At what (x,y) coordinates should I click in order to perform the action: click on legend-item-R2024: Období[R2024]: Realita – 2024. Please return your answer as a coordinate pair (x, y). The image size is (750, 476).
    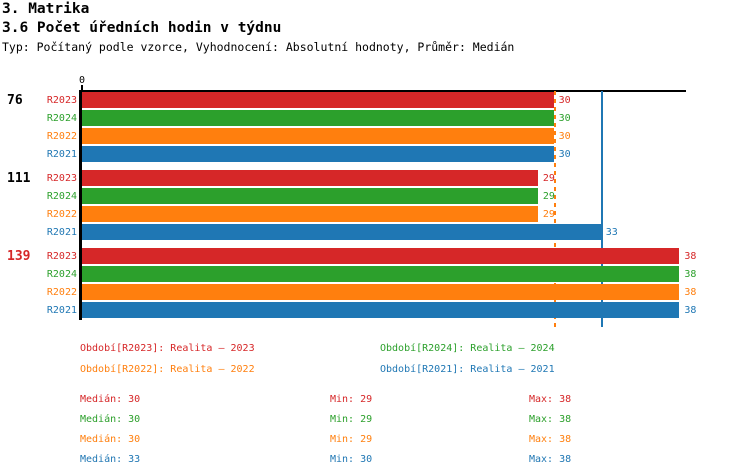
    Looking at the image, I should click on (467, 348).